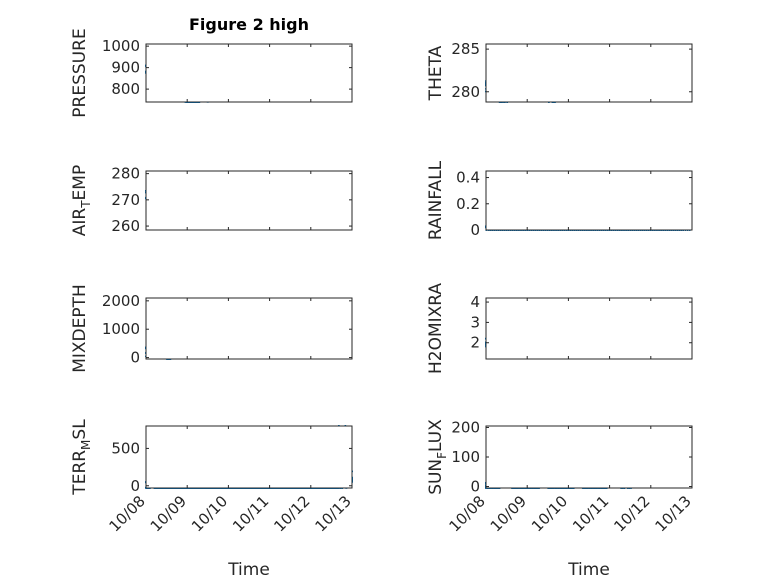  Describe the element at coordinates (468, 178) in the screenshot. I see `y-tick-label: 0.4` at that location.